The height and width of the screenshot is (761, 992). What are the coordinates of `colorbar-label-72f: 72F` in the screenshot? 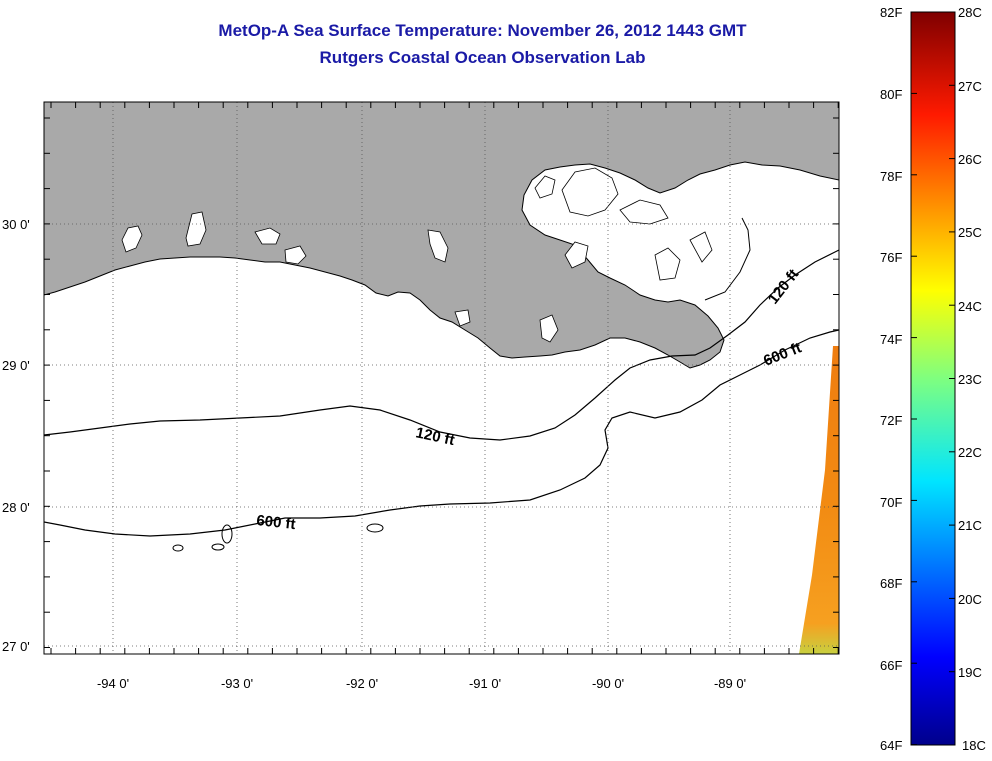 It's located at (891, 420).